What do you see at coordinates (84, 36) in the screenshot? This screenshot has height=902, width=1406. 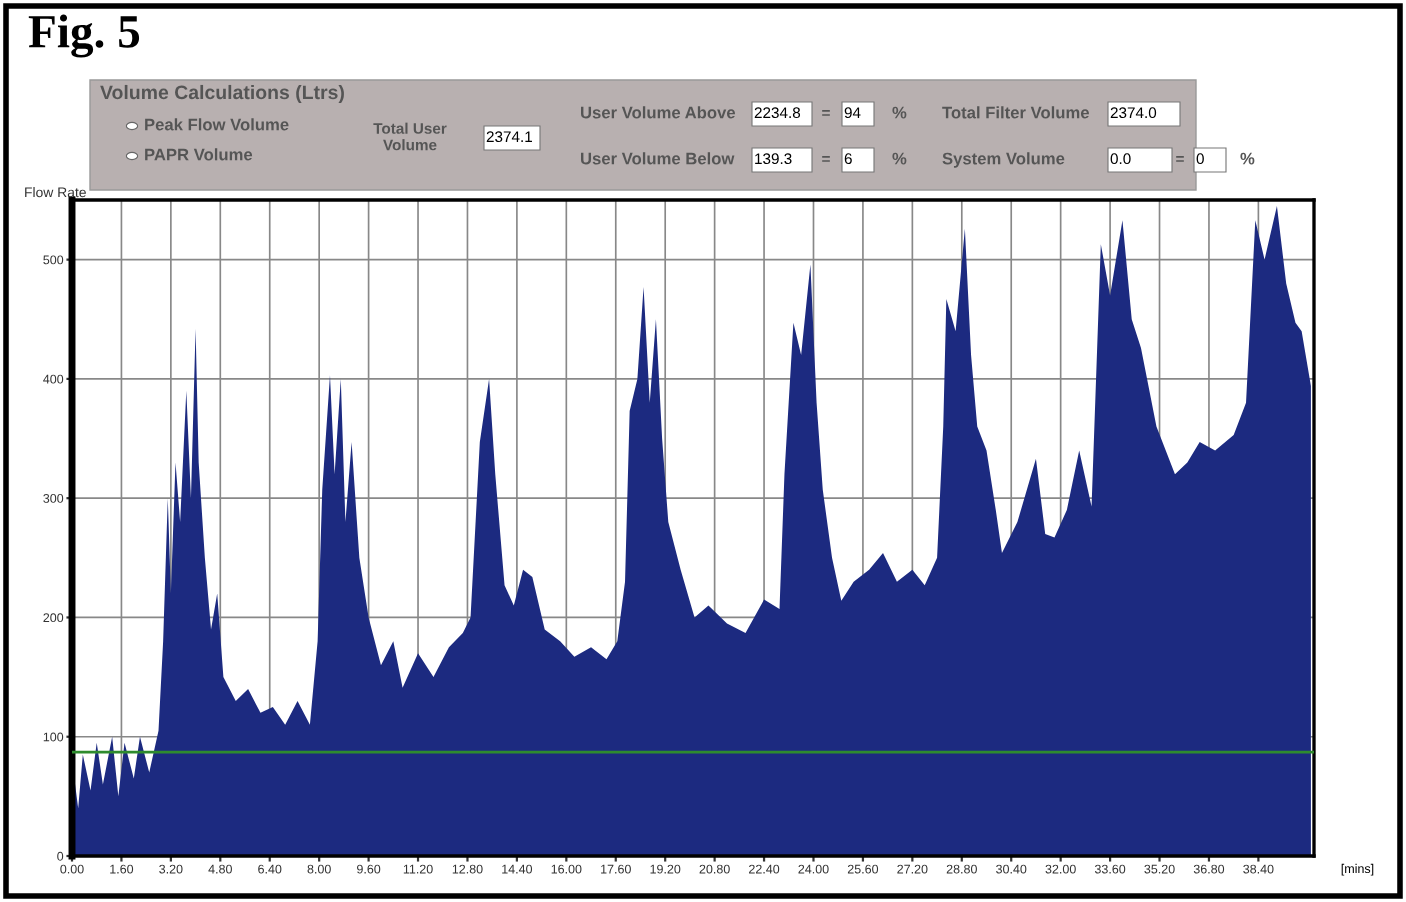 I see `chart-title: Fig. 5` at bounding box center [84, 36].